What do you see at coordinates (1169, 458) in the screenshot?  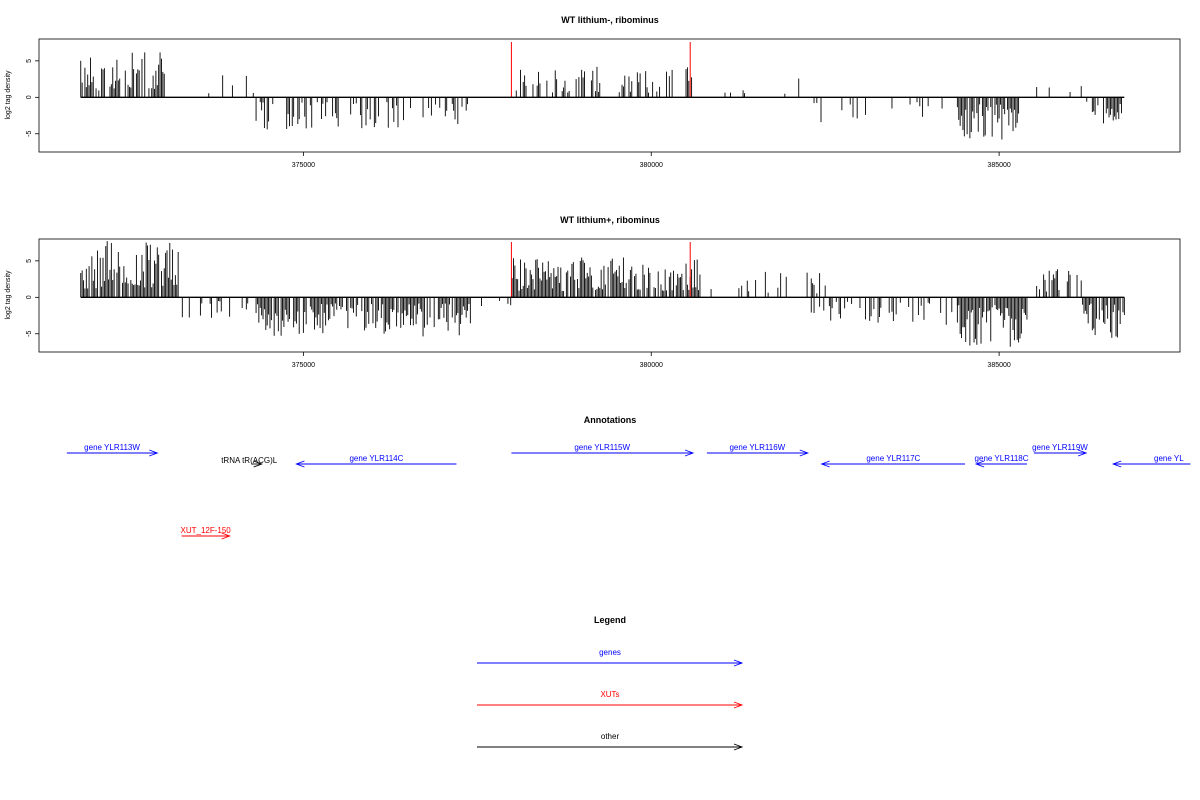 I see `feature-label: gene YL` at bounding box center [1169, 458].